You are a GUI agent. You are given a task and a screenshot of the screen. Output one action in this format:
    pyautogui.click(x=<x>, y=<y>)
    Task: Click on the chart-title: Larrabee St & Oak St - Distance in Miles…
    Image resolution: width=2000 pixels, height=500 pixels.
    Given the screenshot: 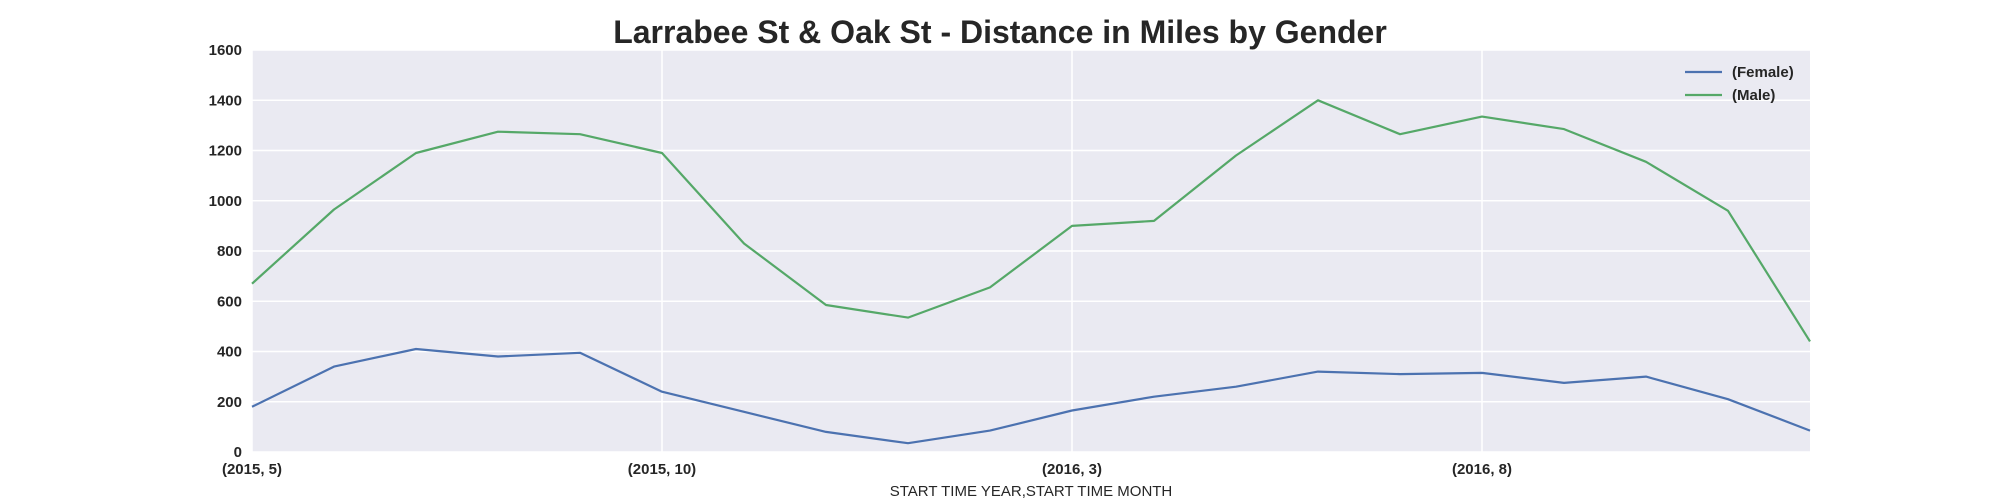 What is the action you would take?
    pyautogui.click(x=1000, y=32)
    